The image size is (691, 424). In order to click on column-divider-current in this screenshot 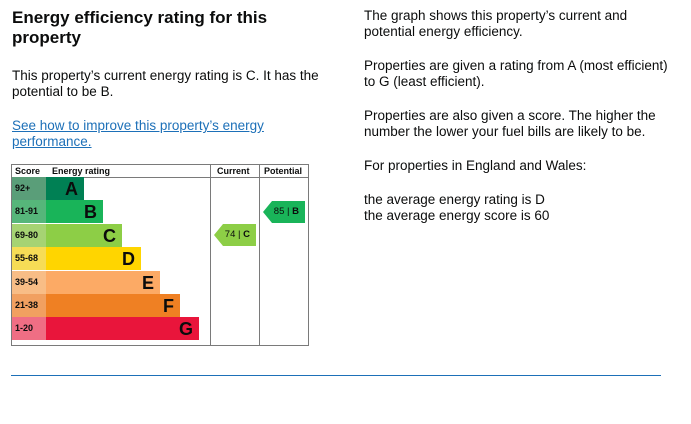, I will do `click(210, 255)`.